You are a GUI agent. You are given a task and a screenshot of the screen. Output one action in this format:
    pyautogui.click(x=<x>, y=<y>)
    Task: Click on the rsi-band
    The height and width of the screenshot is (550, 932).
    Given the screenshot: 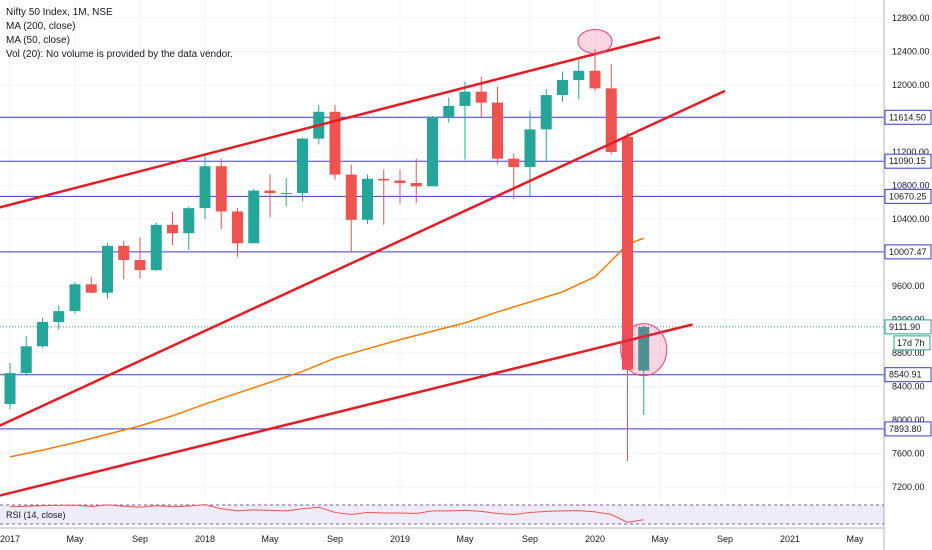 What is the action you would take?
    pyautogui.click(x=442, y=514)
    